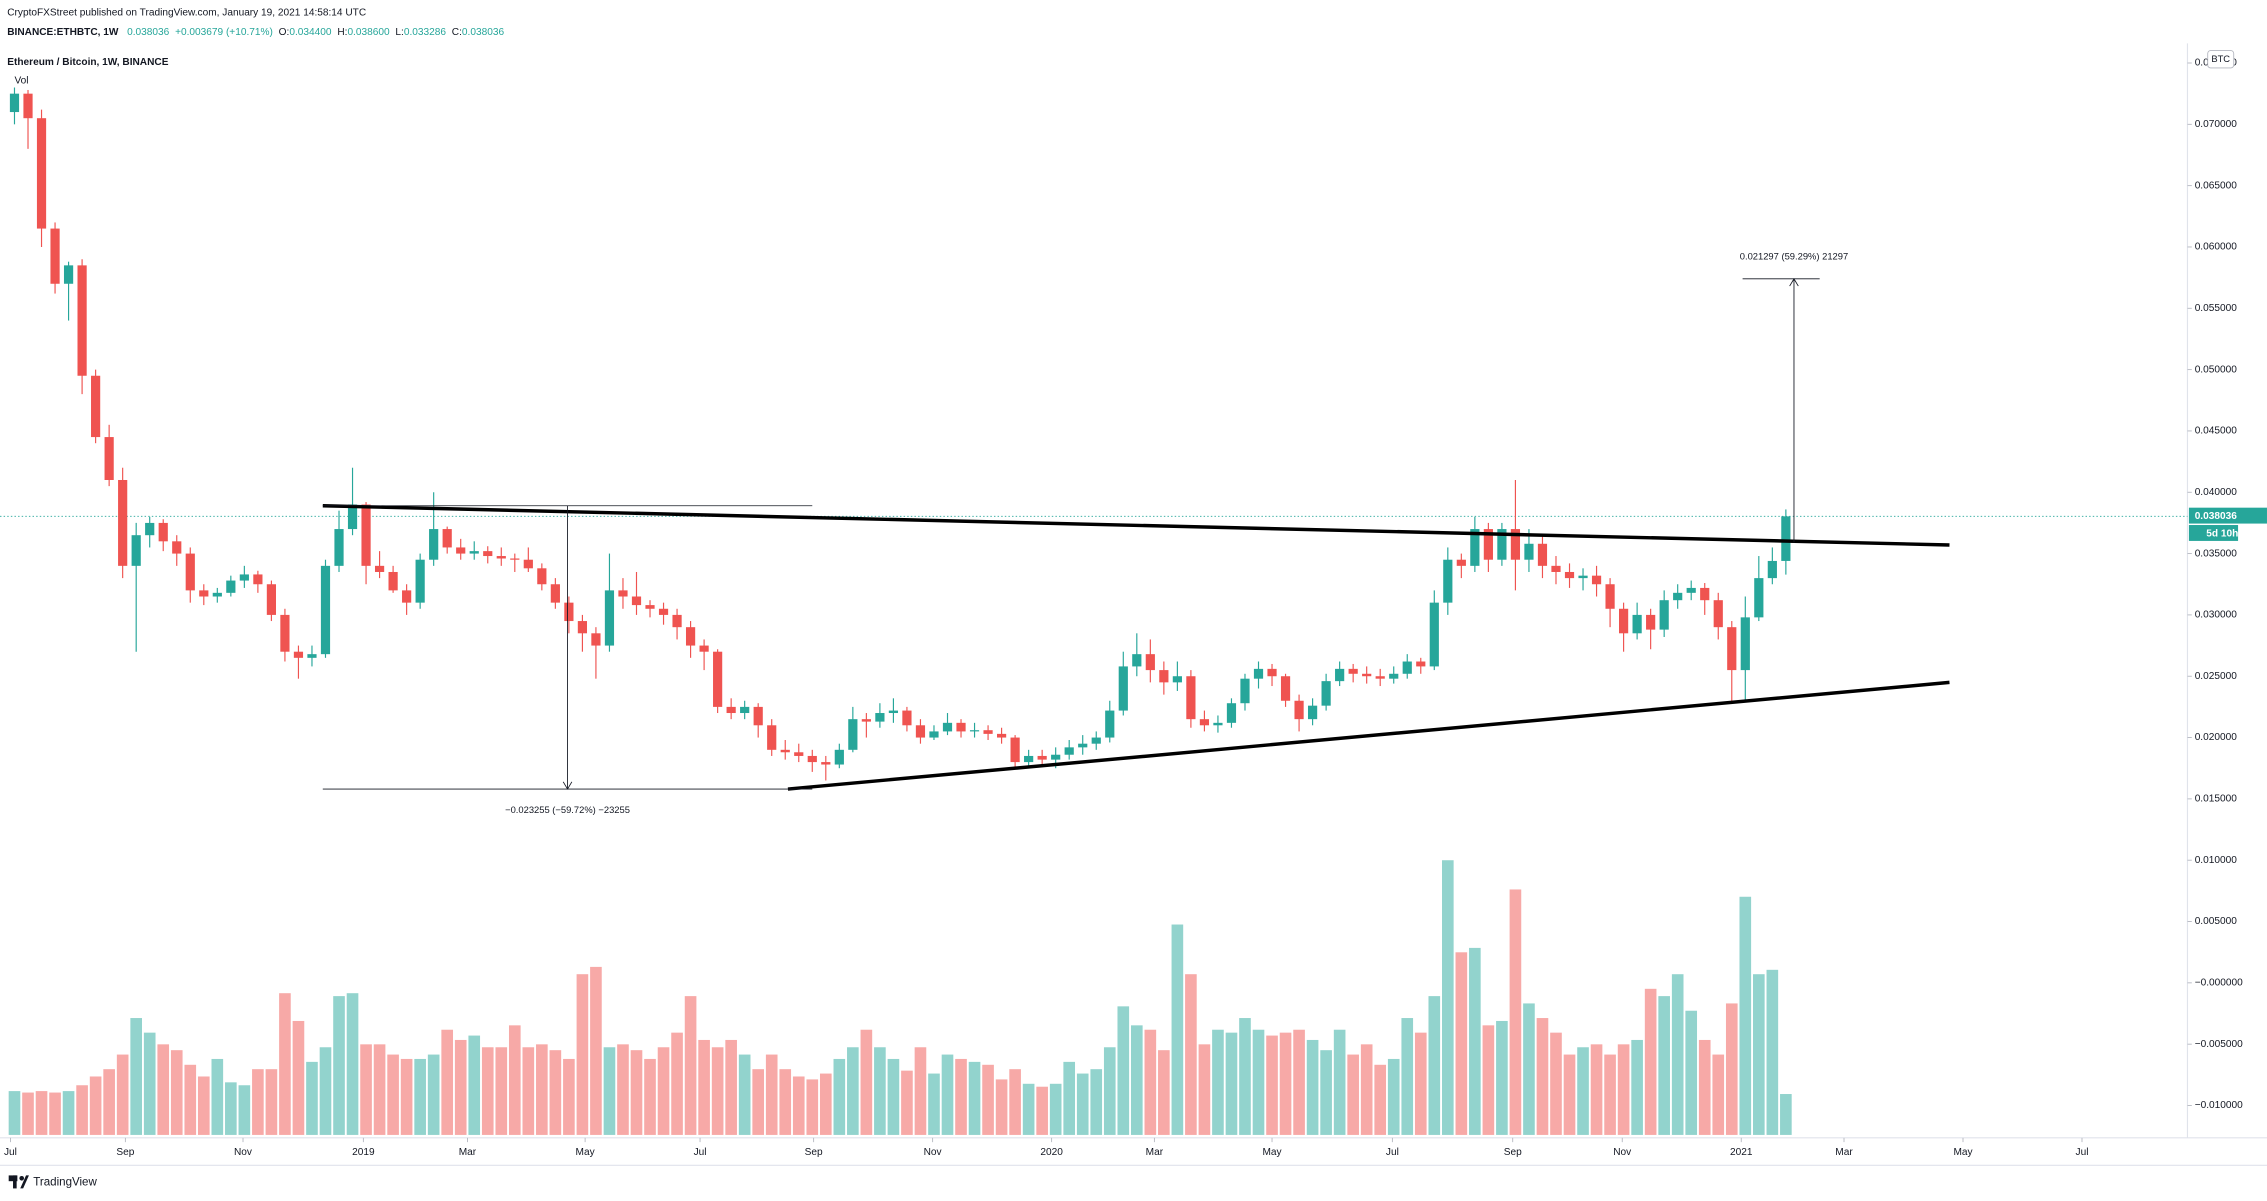 This screenshot has width=2267, height=1201. Describe the element at coordinates (342, 31) in the screenshot. I see `ohlc-label: H:` at that location.